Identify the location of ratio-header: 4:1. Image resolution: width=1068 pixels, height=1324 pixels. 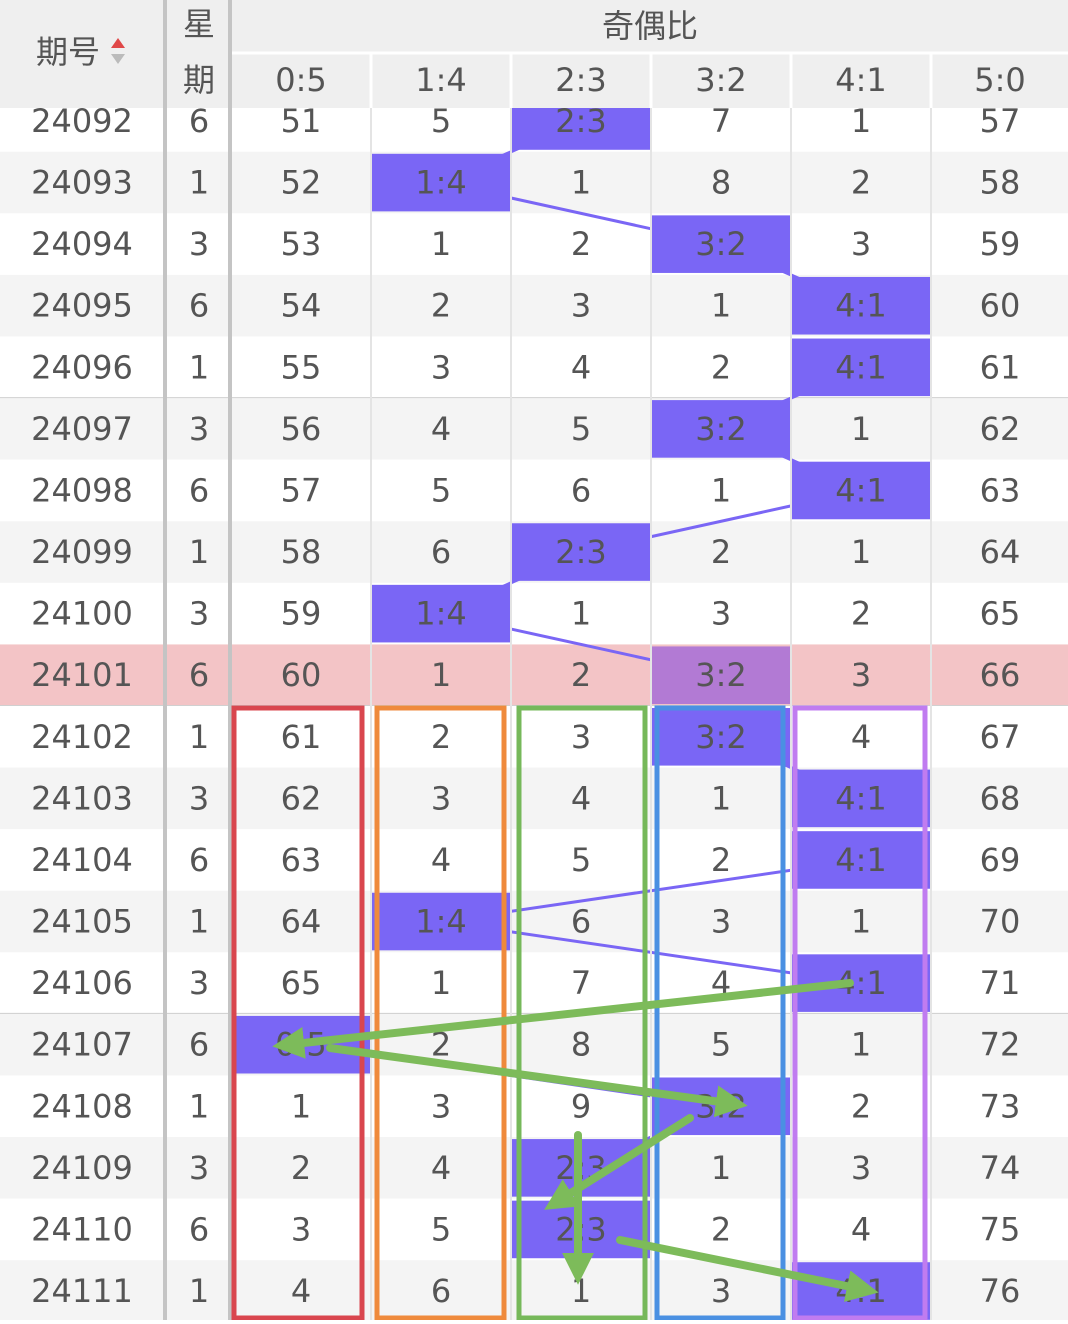
(861, 80).